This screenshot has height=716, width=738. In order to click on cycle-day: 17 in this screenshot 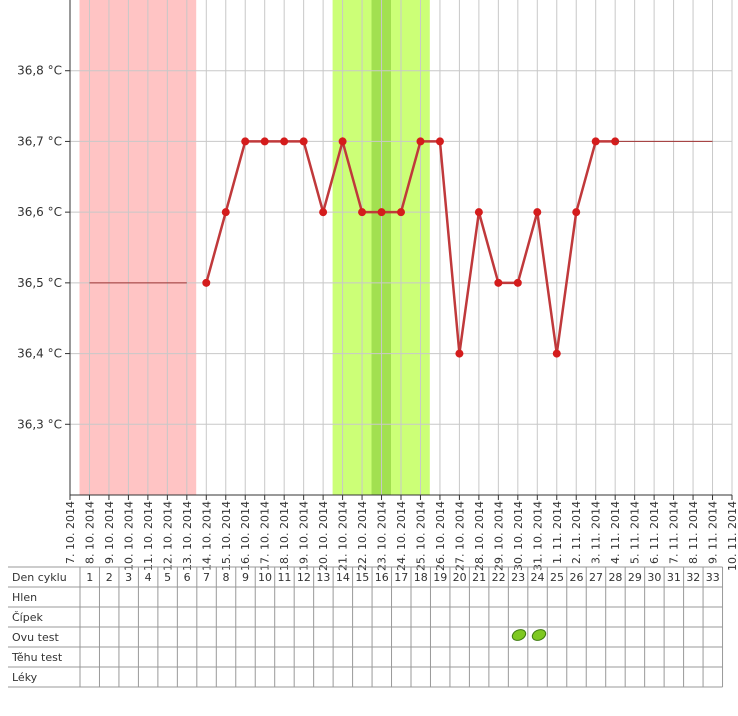, I will do `click(401, 577)`.